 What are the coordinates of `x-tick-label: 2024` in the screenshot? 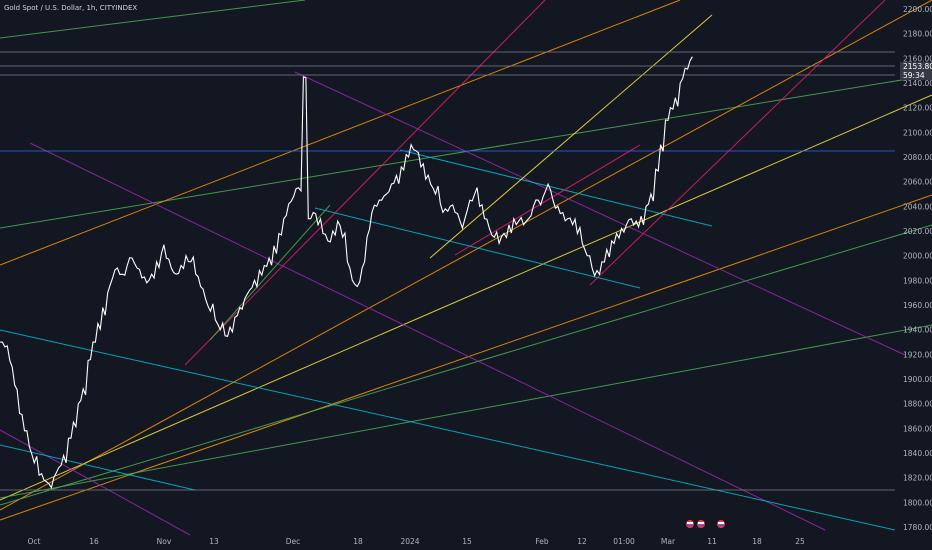 It's located at (409, 541).